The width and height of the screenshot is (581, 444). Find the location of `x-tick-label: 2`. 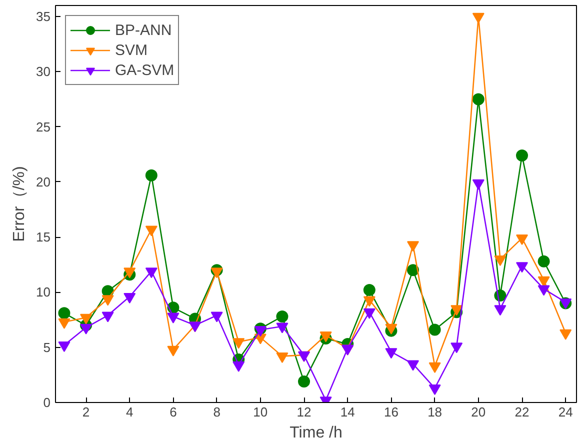

x-tick-label: 2 is located at coordinates (86, 412).